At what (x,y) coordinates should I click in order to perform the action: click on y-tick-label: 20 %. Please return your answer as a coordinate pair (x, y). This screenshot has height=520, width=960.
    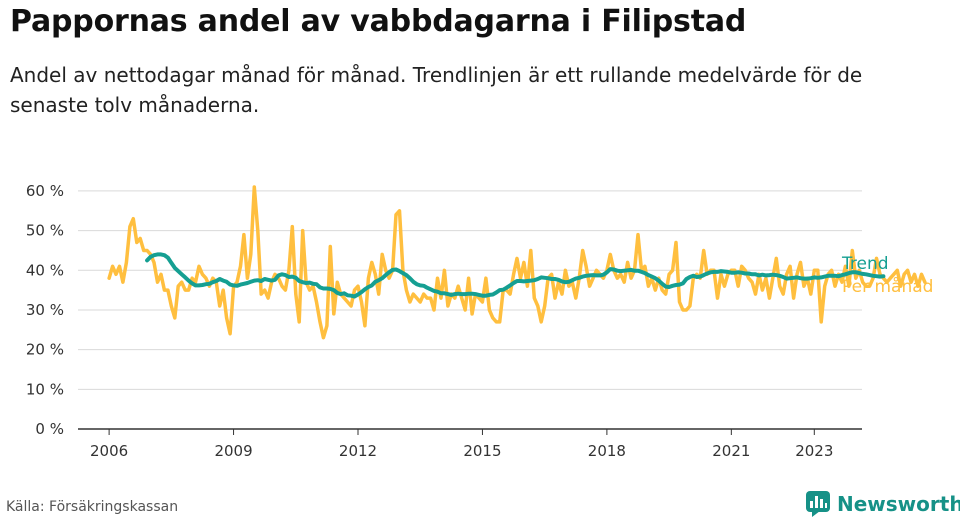
    Looking at the image, I should click on (45, 350).